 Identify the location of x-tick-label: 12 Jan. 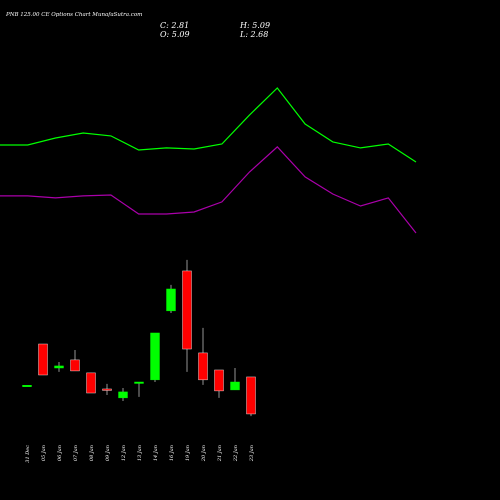
(124, 453).